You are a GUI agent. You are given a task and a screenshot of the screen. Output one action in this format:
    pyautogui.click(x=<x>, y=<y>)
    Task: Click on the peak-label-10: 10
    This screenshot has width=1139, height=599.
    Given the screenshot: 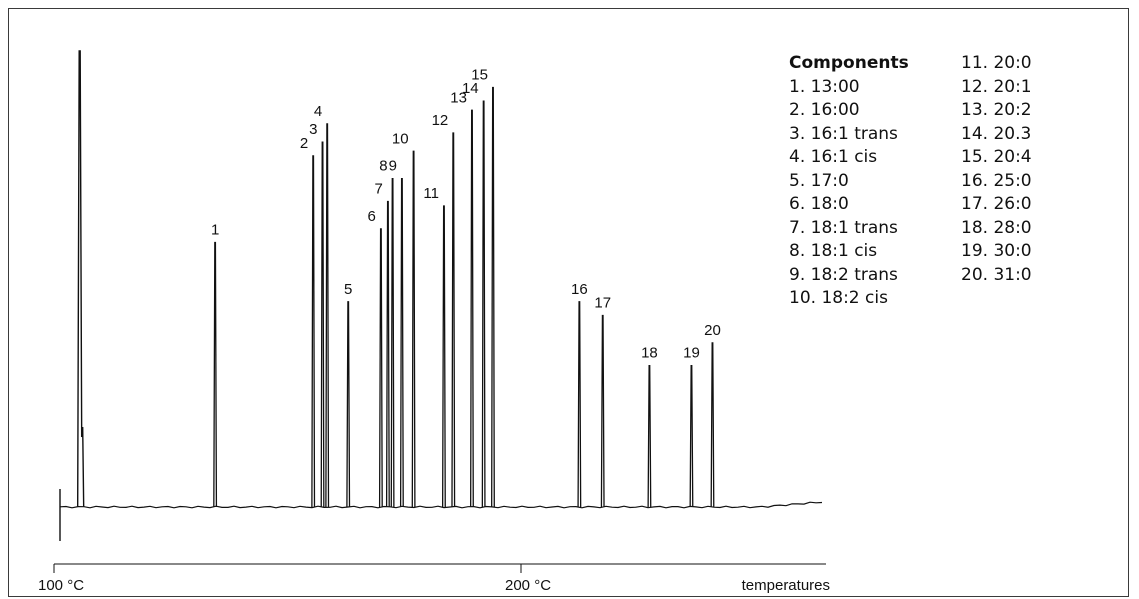 What is the action you would take?
    pyautogui.click(x=400, y=138)
    